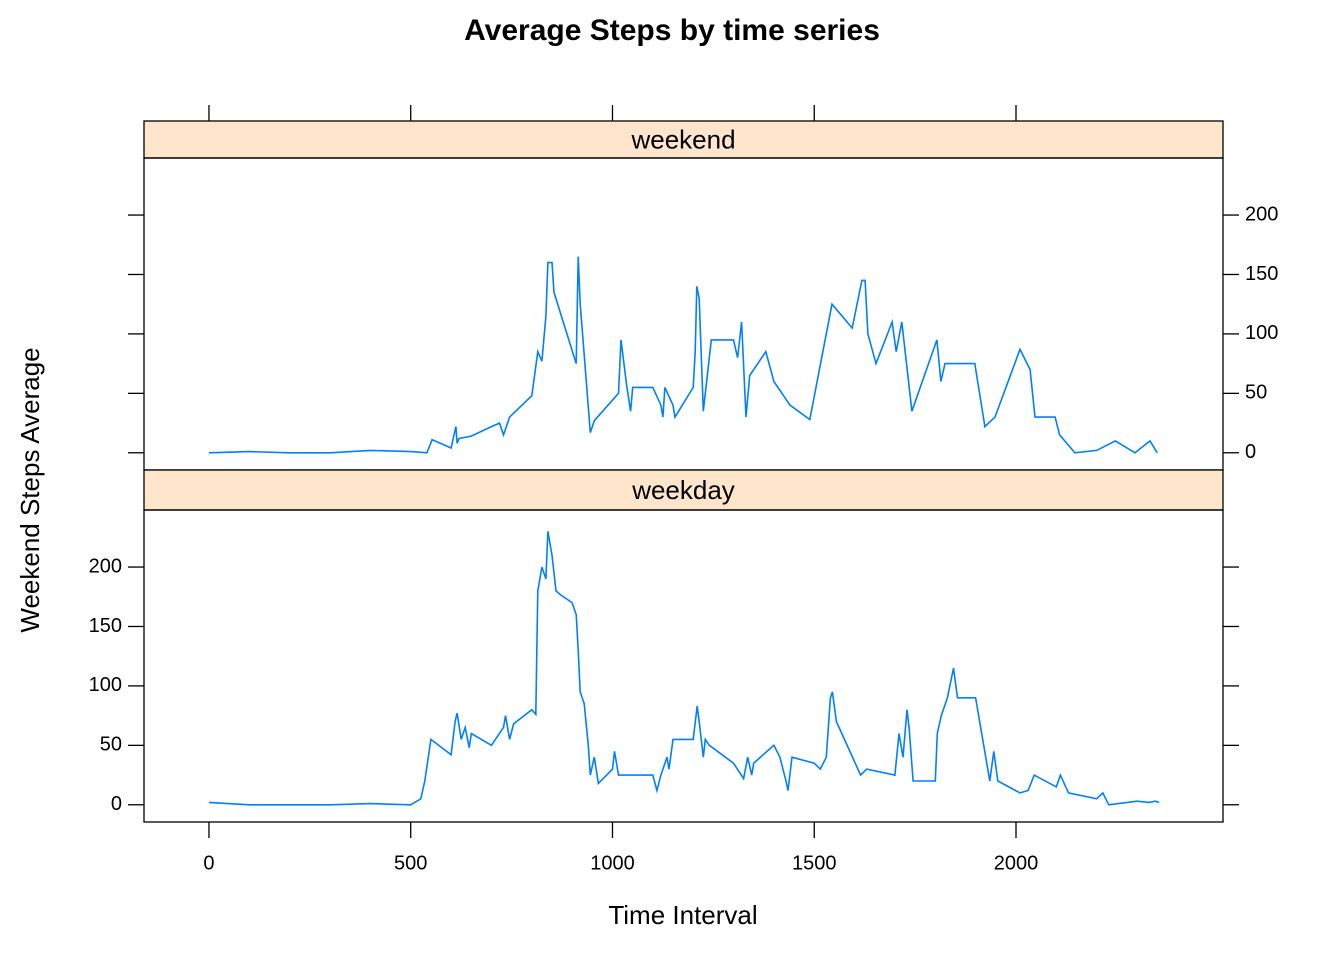  I want to click on x-axis-label: Time Interval, so click(682, 915).